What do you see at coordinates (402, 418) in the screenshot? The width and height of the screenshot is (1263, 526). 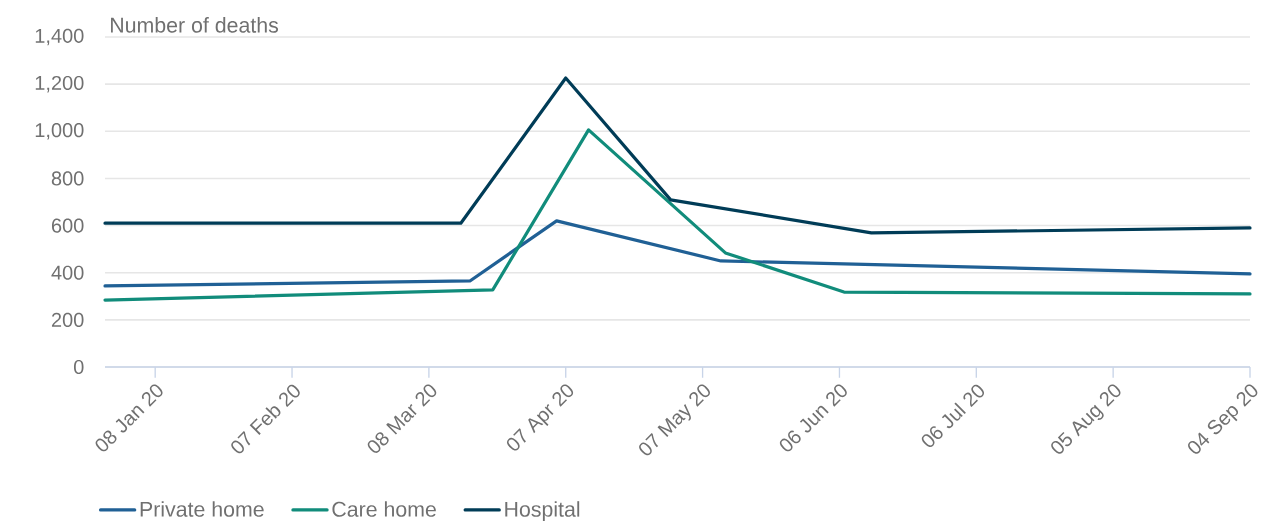 I see `x-tick-label: 08 Mar 20` at bounding box center [402, 418].